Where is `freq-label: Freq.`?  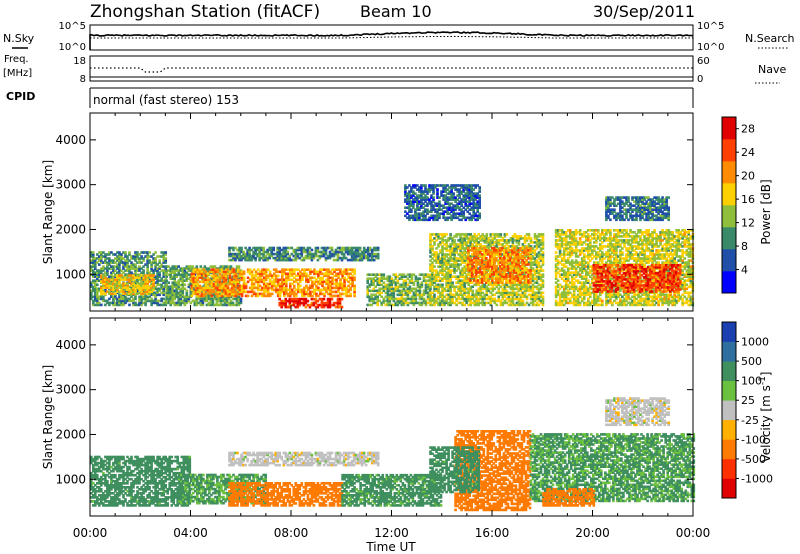 freq-label: Freq. is located at coordinates (16, 59).